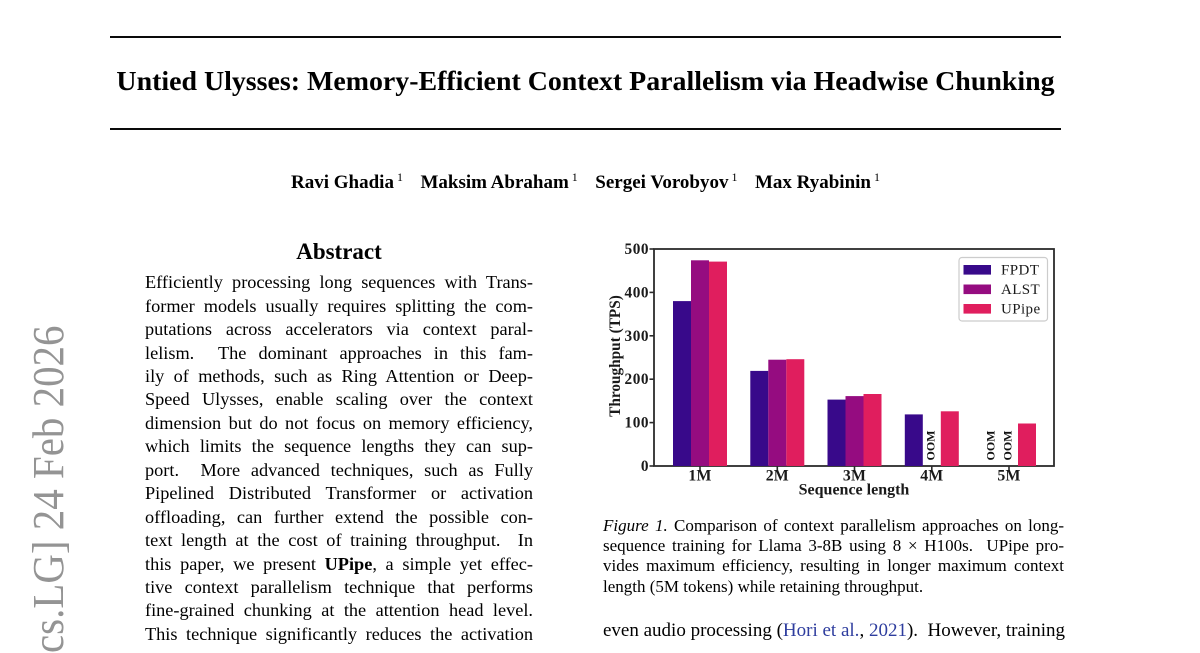 Image resolution: width=1200 pixels, height=653 pixels. Describe the element at coordinates (854, 476) in the screenshot. I see `svg-text: 3M` at that location.